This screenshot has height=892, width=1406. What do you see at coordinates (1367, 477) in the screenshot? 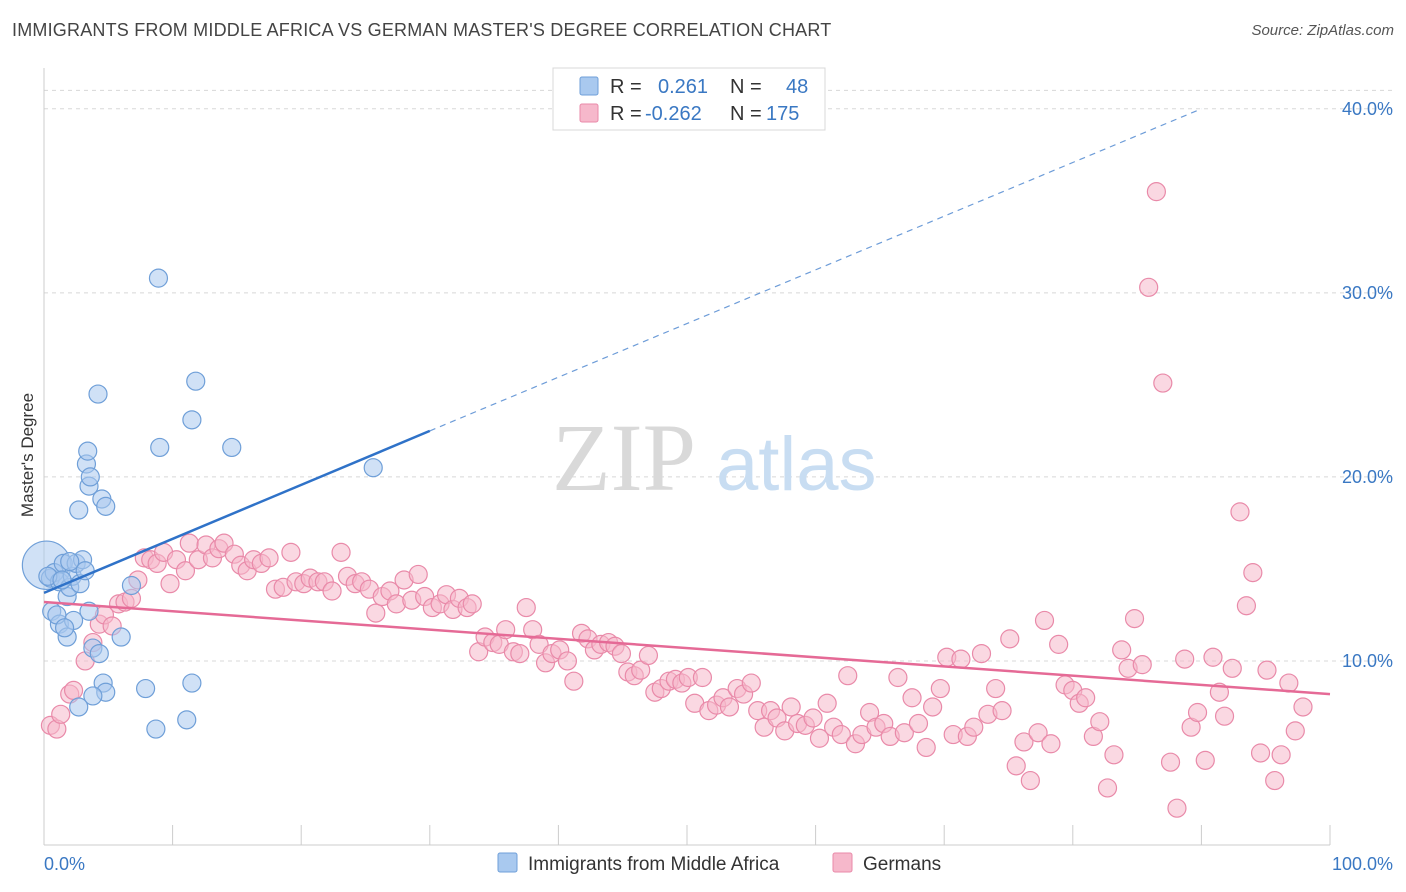
I see `y-tick-label-1: 20.0%` at bounding box center [1367, 477].